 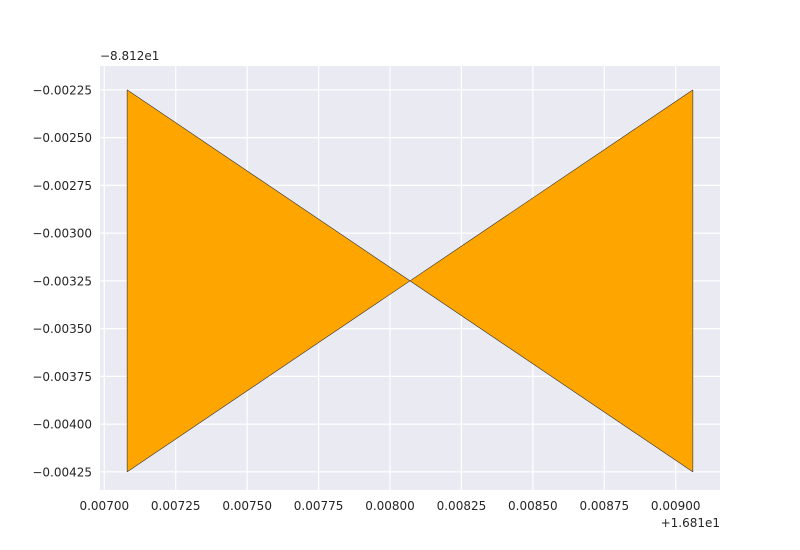 I want to click on y-tick-label: −0.00350, so click(x=62, y=329).